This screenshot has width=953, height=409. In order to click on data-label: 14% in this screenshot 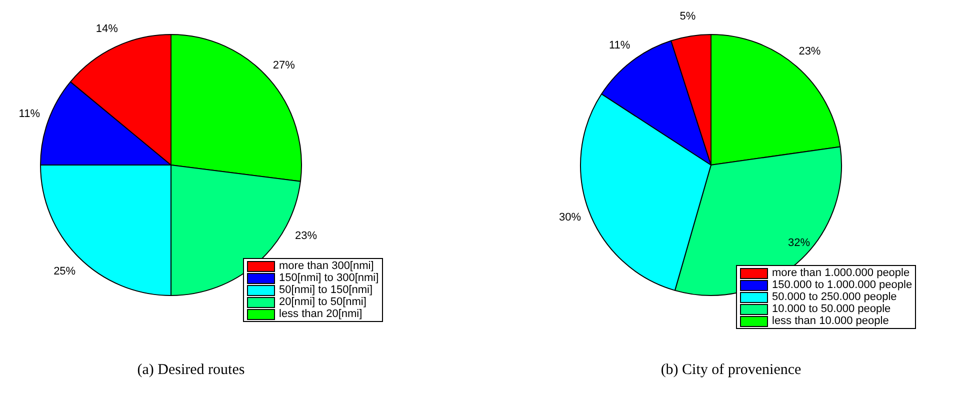, I will do `click(107, 28)`.